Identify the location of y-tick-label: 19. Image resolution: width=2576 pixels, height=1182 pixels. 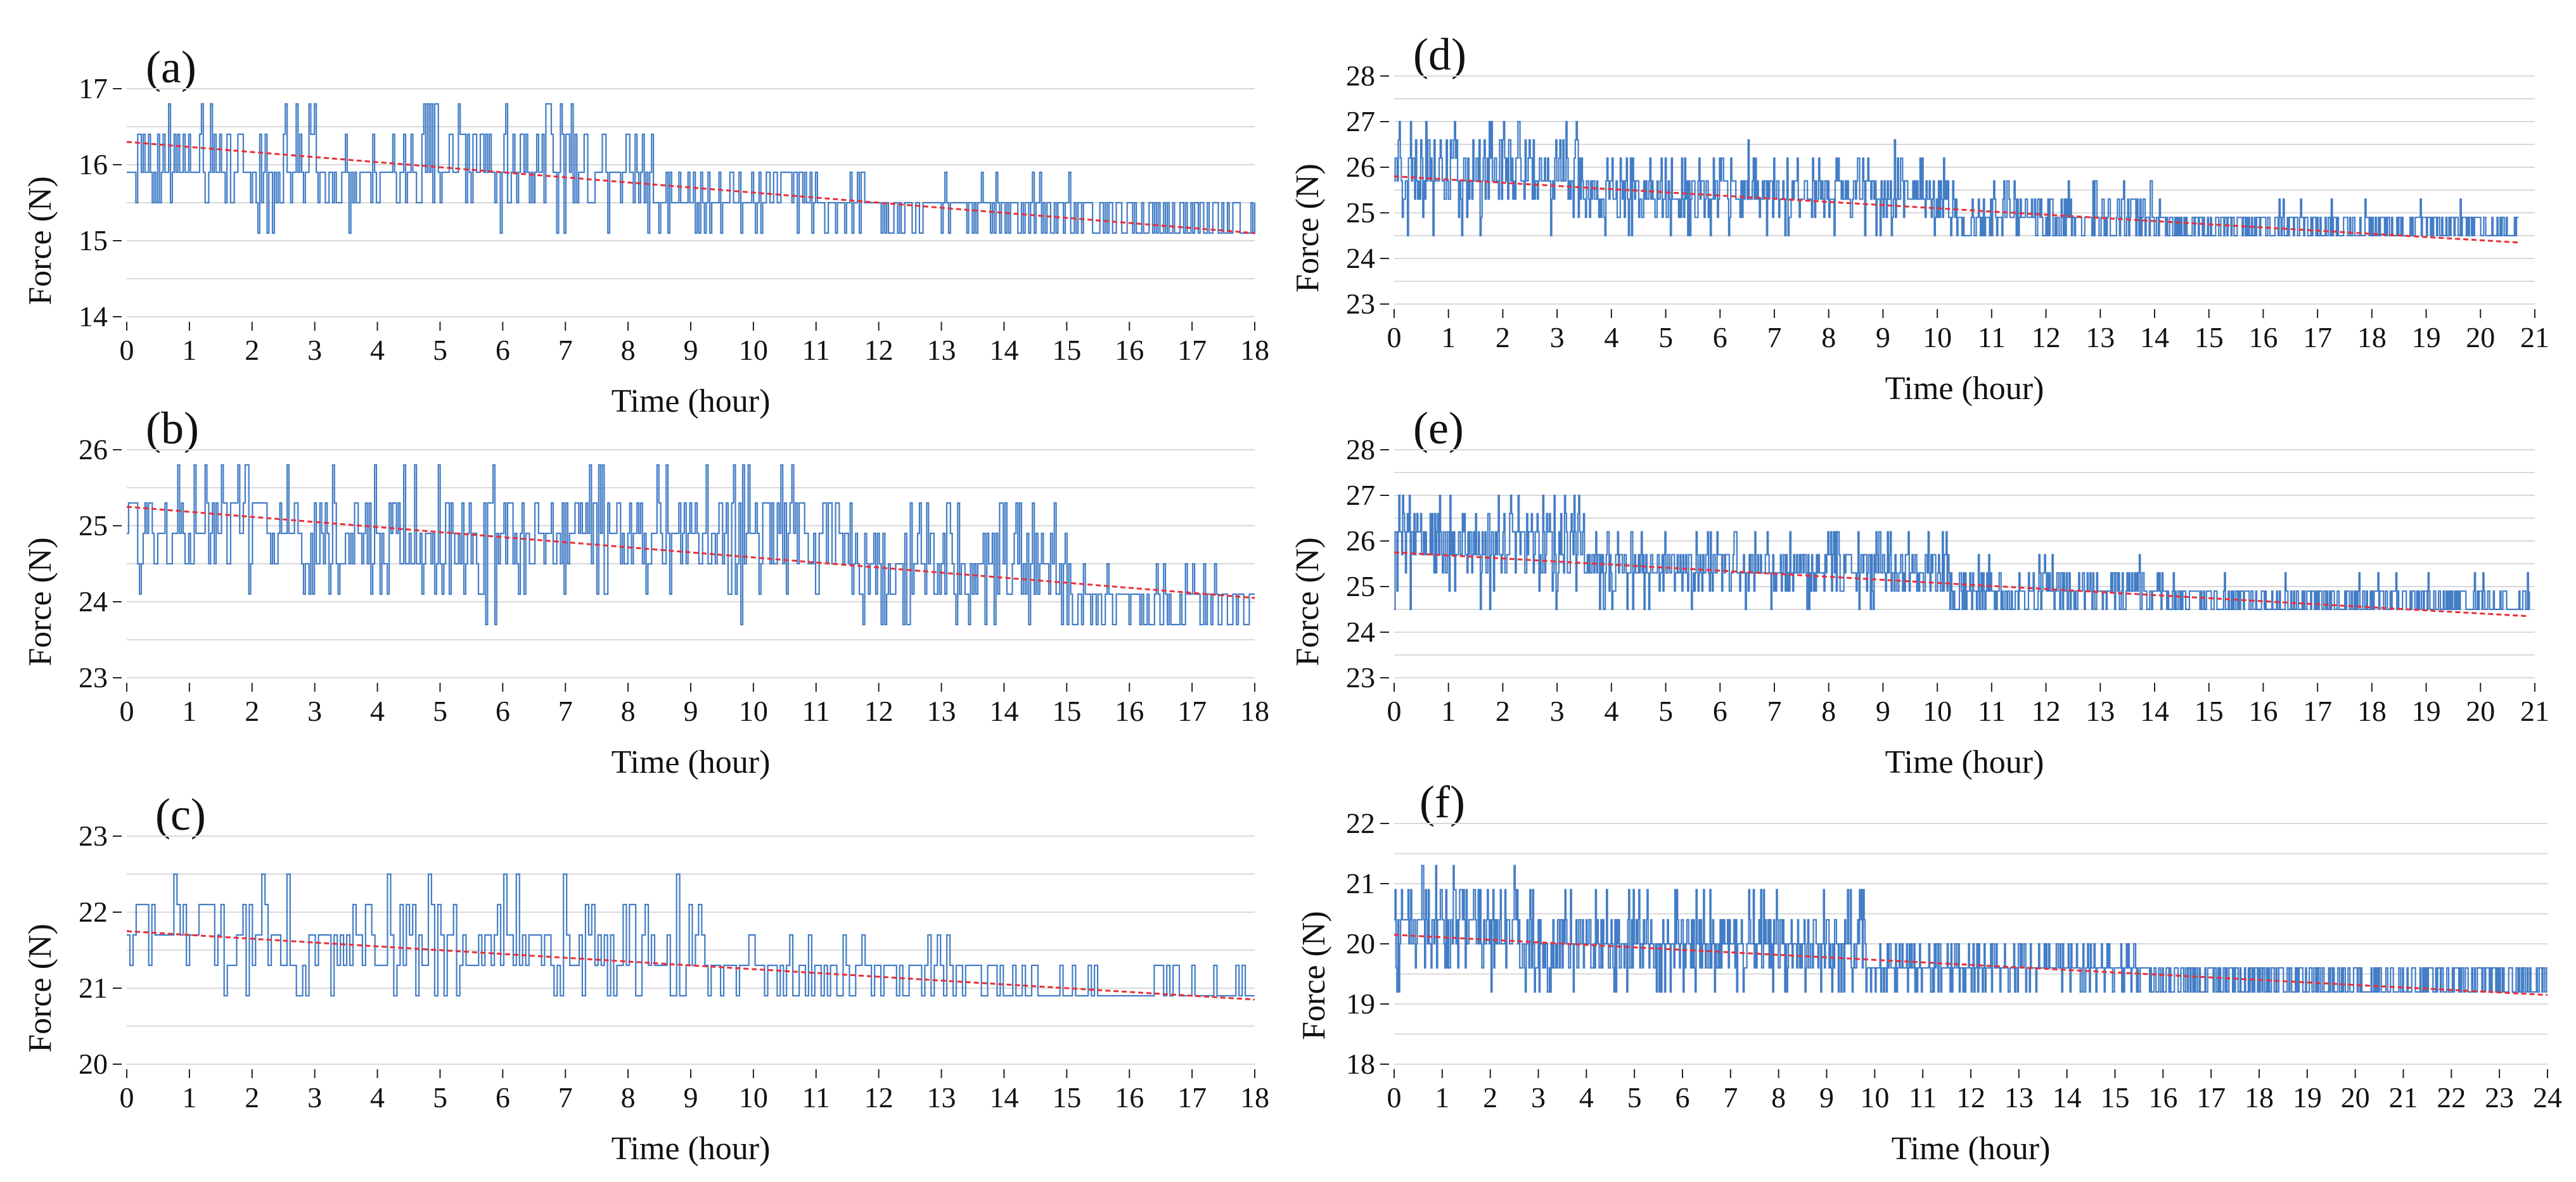
(1360, 1004).